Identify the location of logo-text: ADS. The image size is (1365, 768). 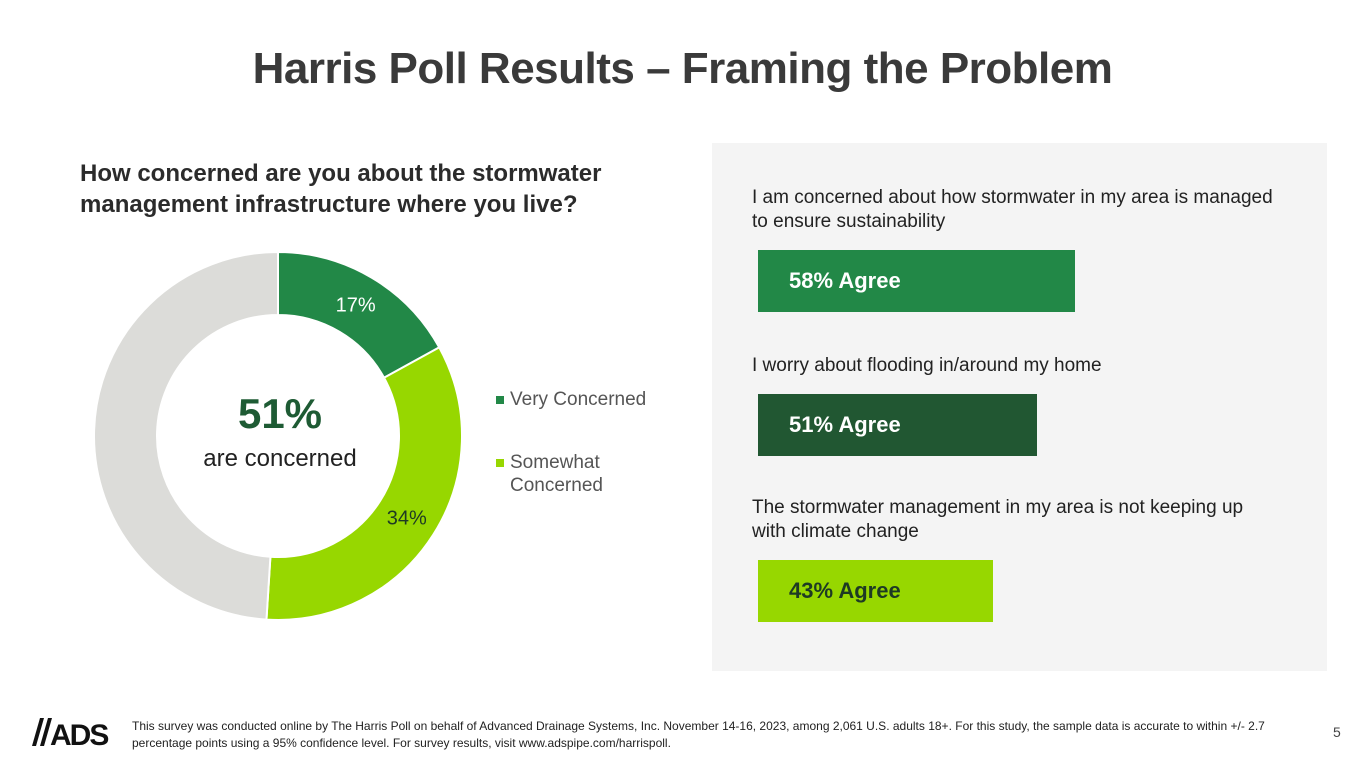
(79, 733).